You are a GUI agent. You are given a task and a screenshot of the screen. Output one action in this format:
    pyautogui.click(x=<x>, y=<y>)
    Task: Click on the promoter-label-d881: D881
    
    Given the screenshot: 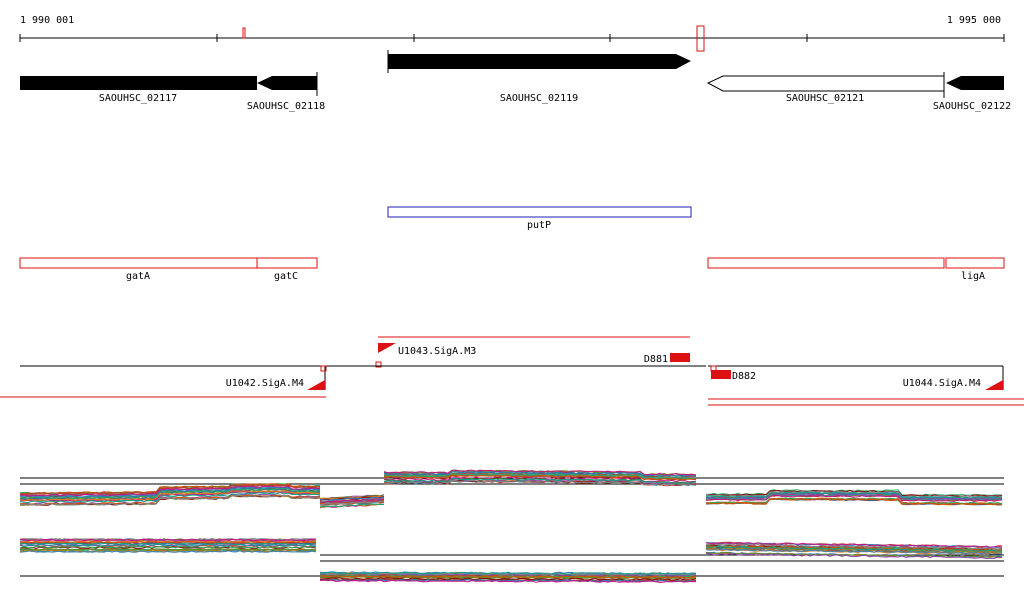 What is the action you would take?
    pyautogui.click(x=656, y=359)
    